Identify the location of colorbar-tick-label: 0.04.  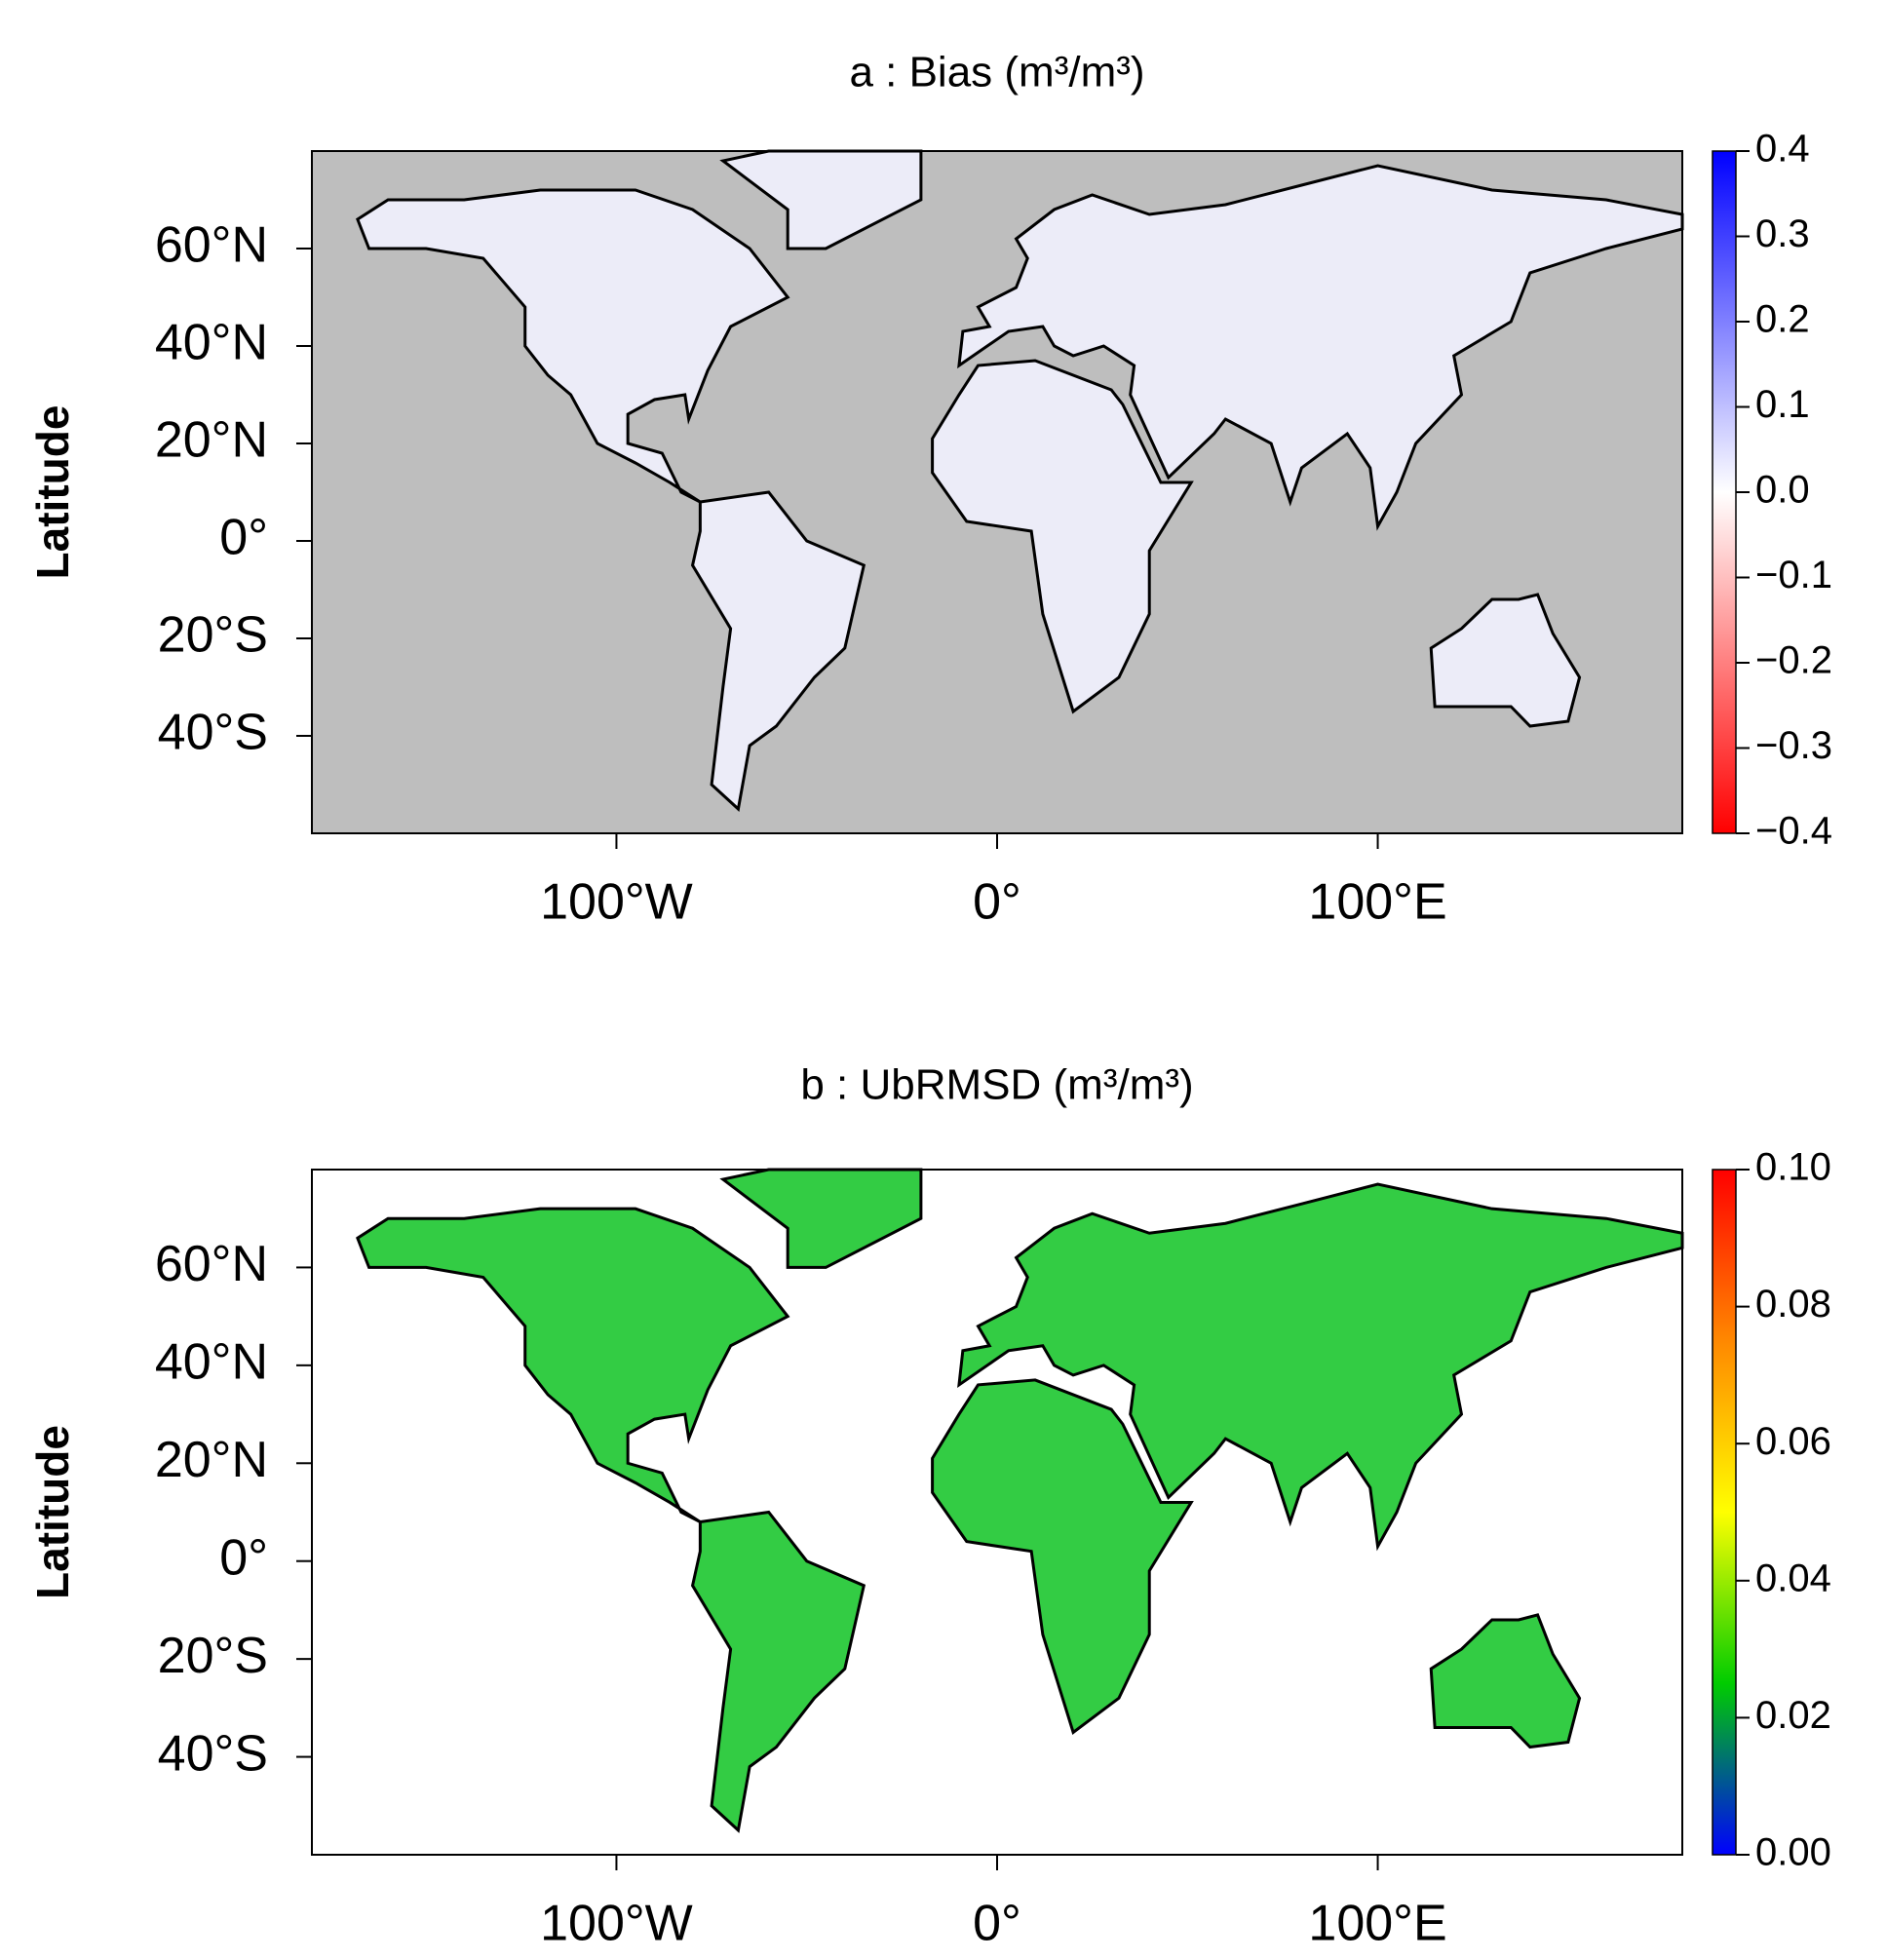
(1793, 1578).